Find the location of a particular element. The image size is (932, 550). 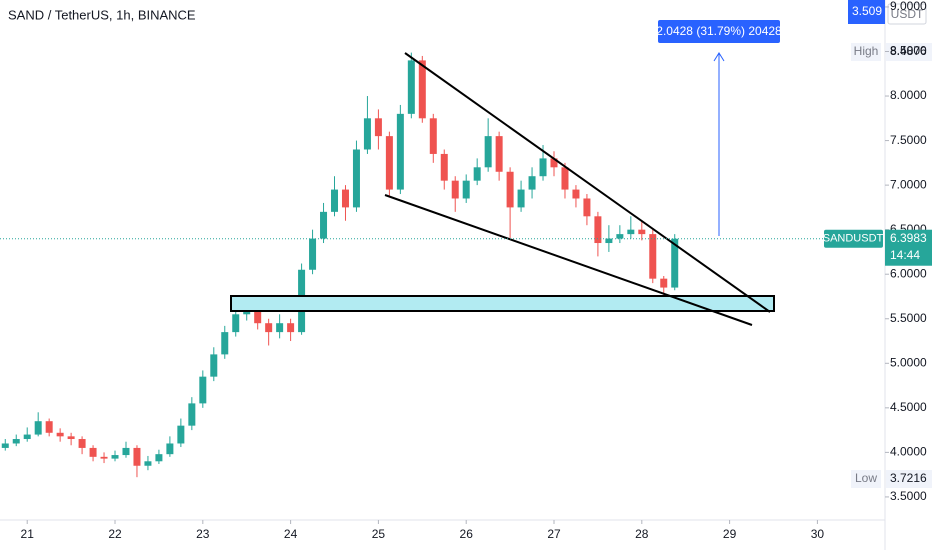

high-value: 8.4876 is located at coordinates (908, 51).